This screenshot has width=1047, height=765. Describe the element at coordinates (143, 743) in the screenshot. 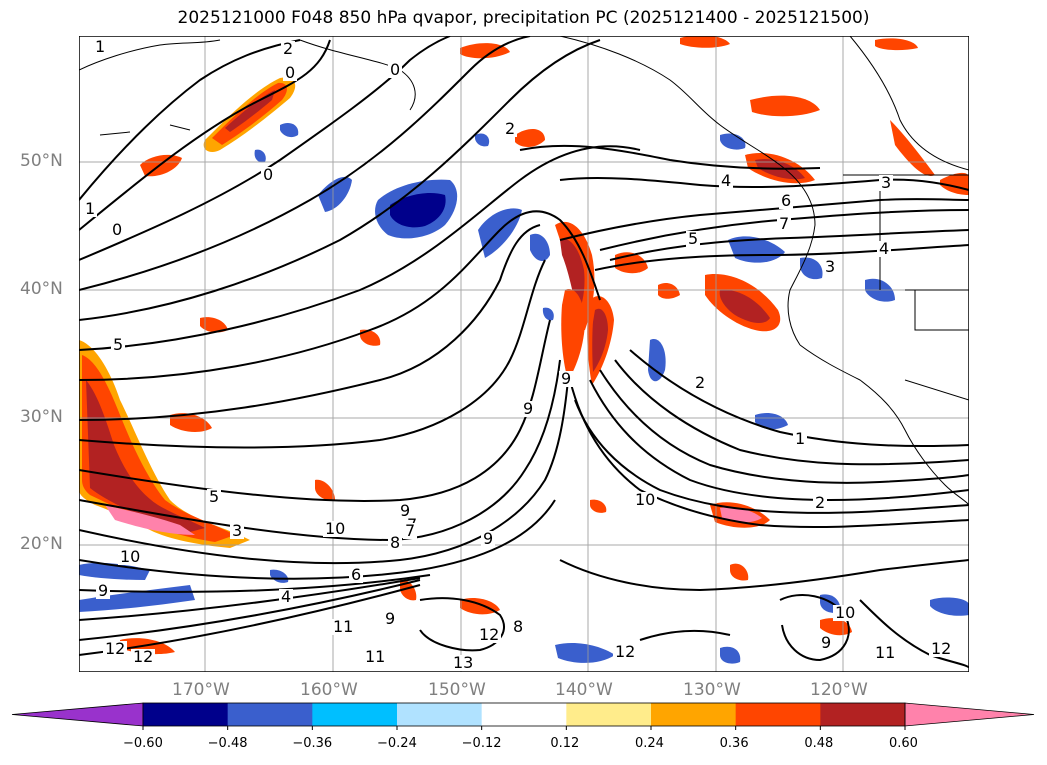

I see `colorbar-tick-label: −0.60` at that location.